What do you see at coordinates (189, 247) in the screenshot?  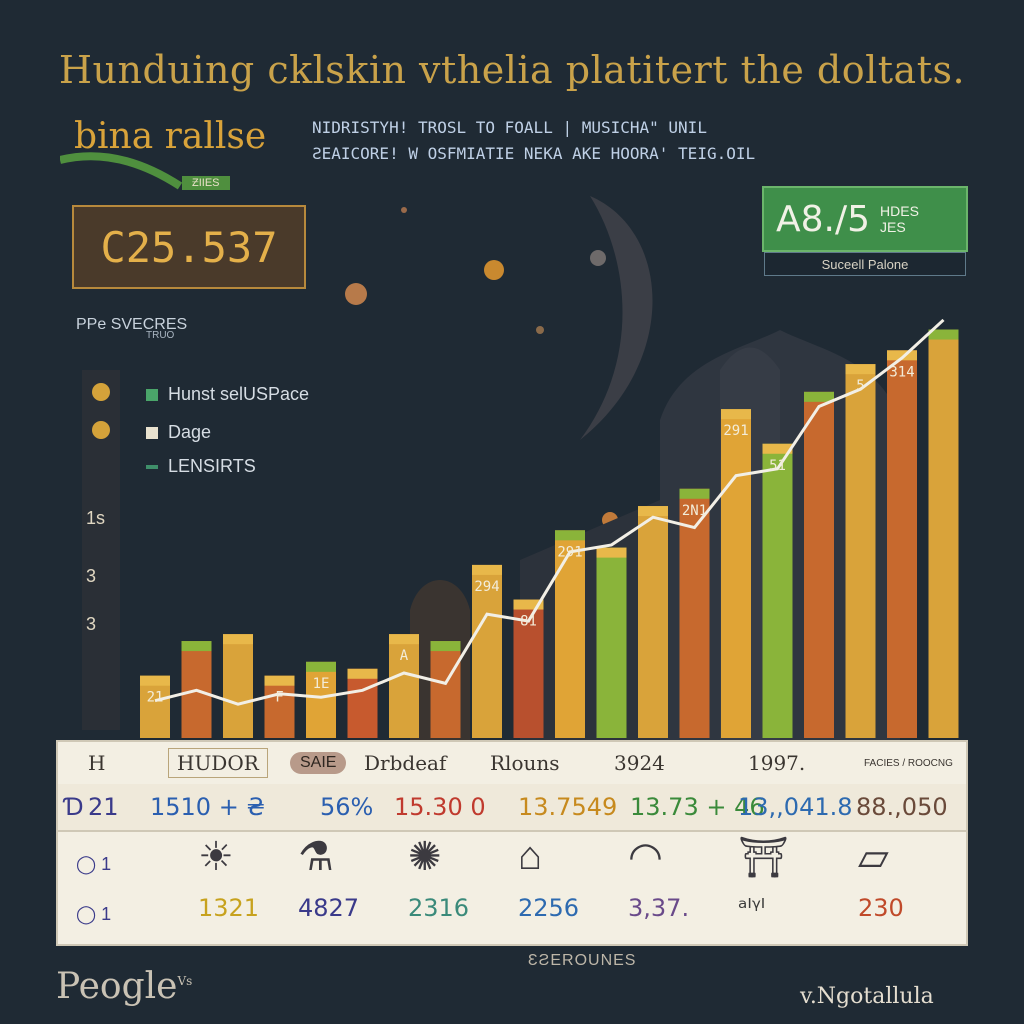 I see `summary-value-box: C25.537` at bounding box center [189, 247].